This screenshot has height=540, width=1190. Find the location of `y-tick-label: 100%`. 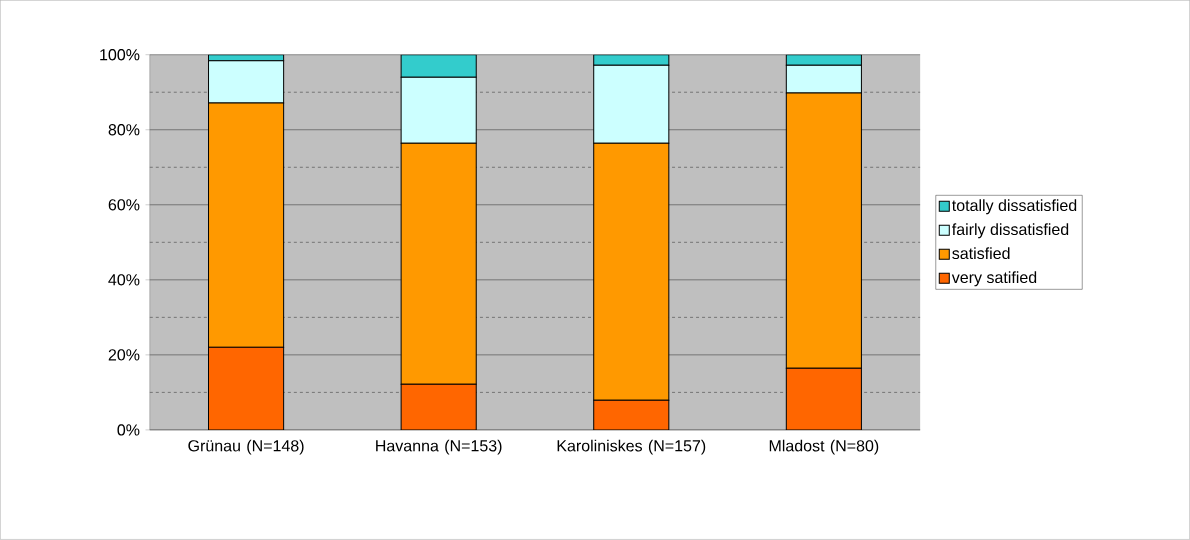

y-tick-label: 100% is located at coordinates (120, 55).